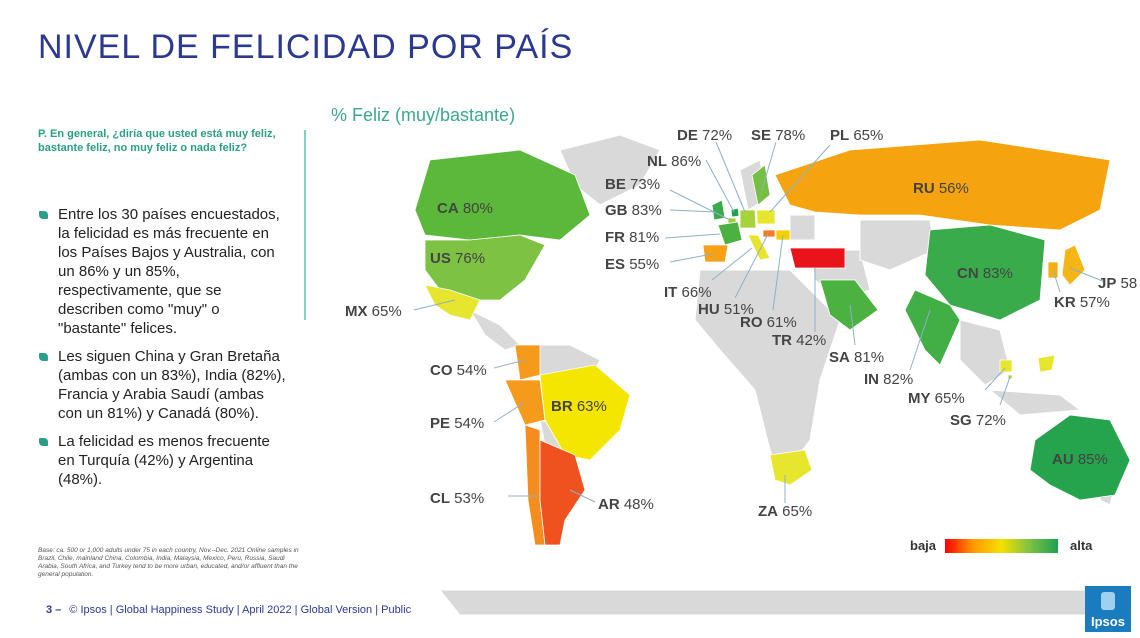  I want to click on label-au-value: 85%, so click(1093, 459).